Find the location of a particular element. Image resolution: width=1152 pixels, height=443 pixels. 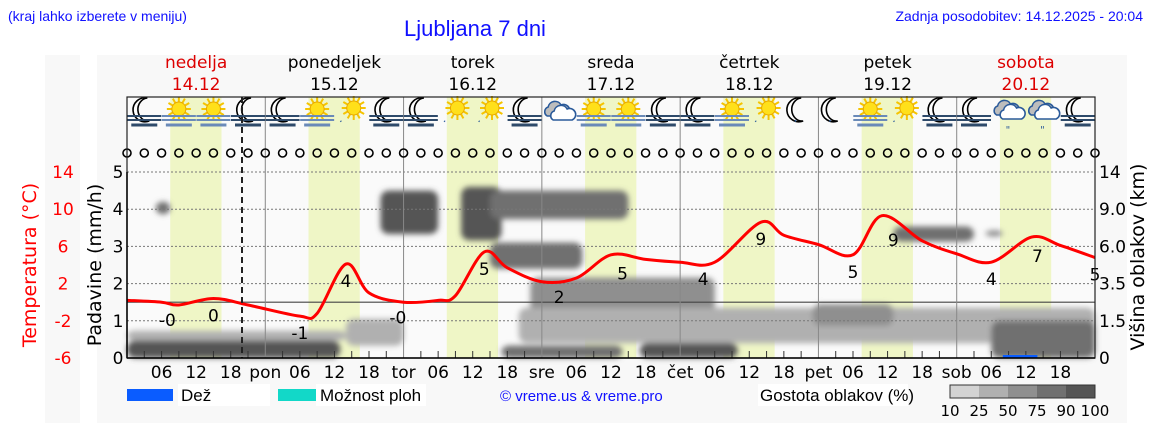

temperature-label: -0 is located at coordinates (167, 321).